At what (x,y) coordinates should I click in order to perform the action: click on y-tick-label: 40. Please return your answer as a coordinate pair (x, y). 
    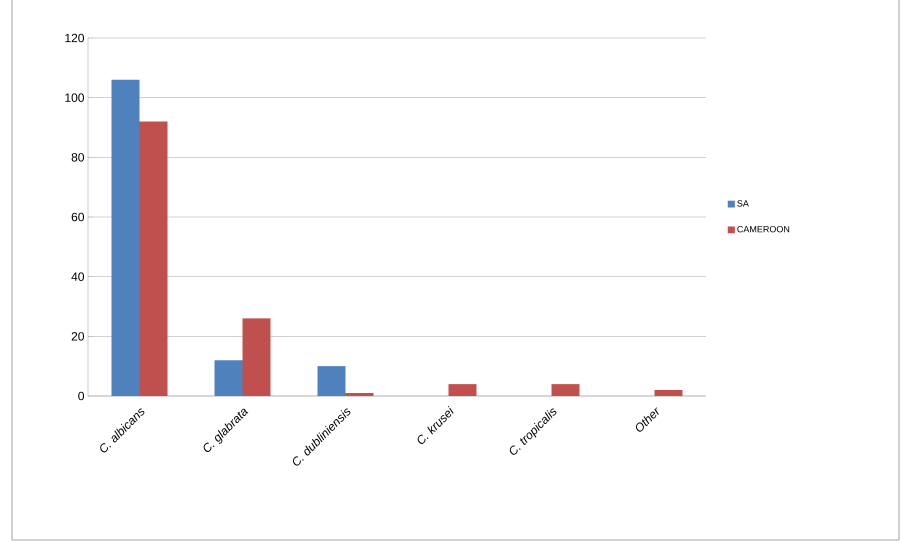
    Looking at the image, I should click on (77, 276).